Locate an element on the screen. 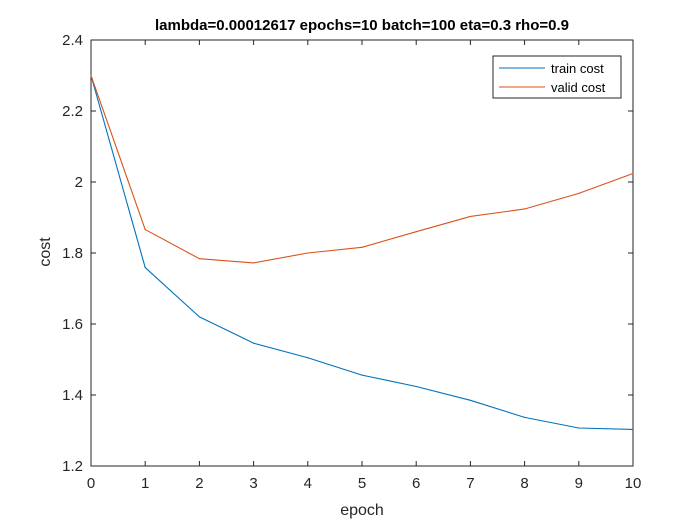 The height and width of the screenshot is (525, 700). y-tick-label: 2 is located at coordinates (79, 182).